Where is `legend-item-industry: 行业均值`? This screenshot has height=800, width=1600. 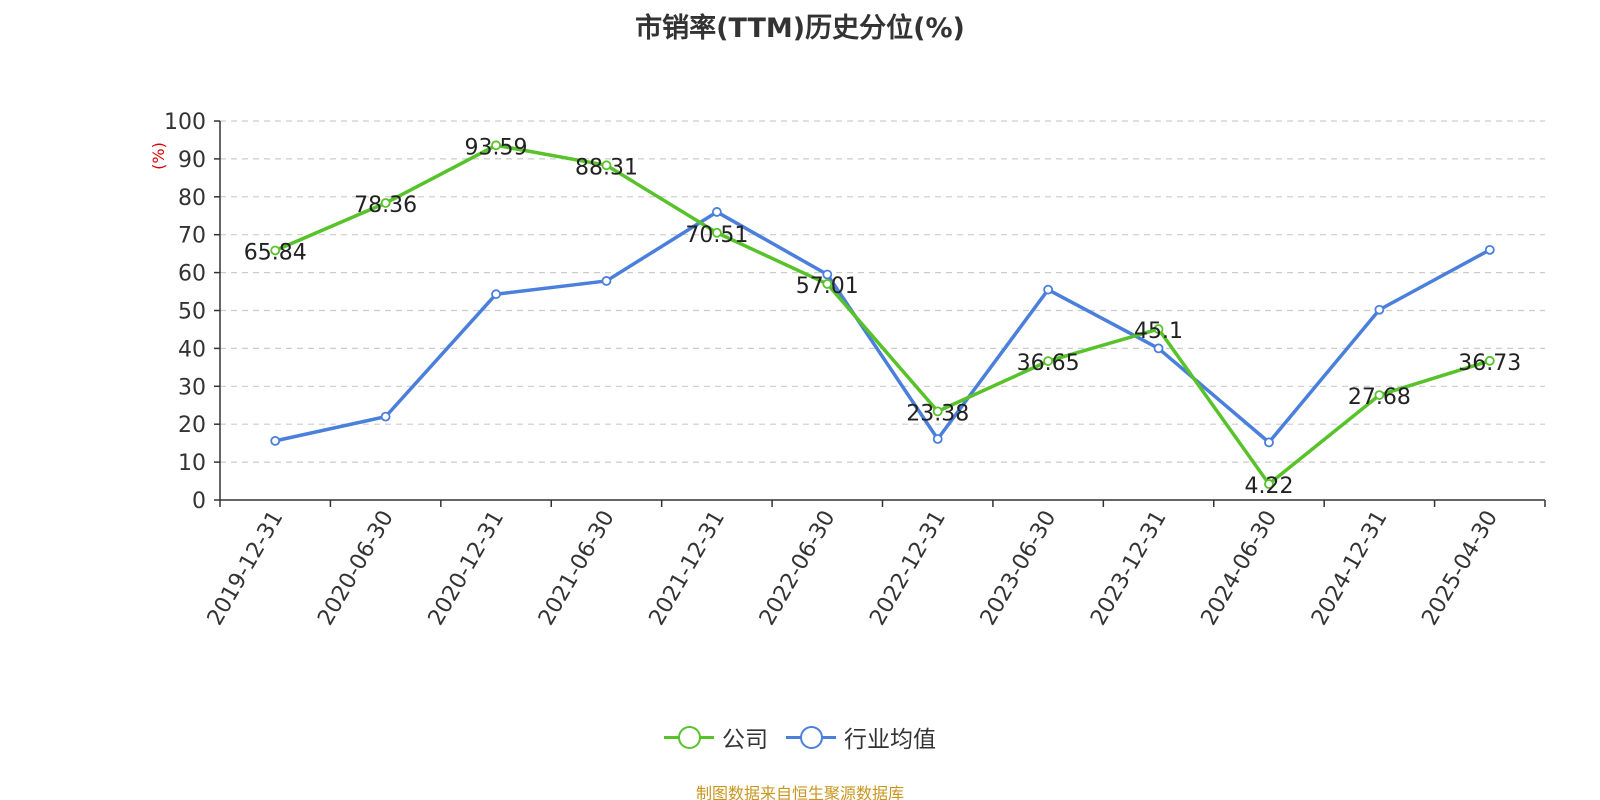
legend-item-industry: 行业均值 is located at coordinates (861, 737).